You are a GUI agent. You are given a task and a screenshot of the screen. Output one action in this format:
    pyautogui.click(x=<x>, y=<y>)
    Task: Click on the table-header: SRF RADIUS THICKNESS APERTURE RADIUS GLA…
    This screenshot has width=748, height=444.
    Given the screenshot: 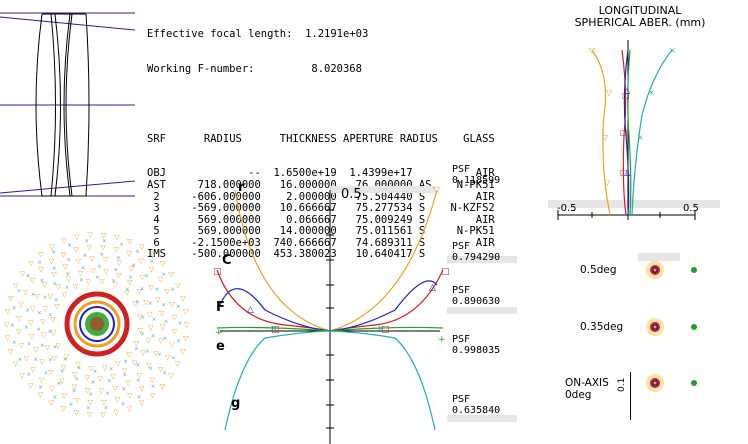 What is the action you would take?
    pyautogui.click(x=321, y=139)
    